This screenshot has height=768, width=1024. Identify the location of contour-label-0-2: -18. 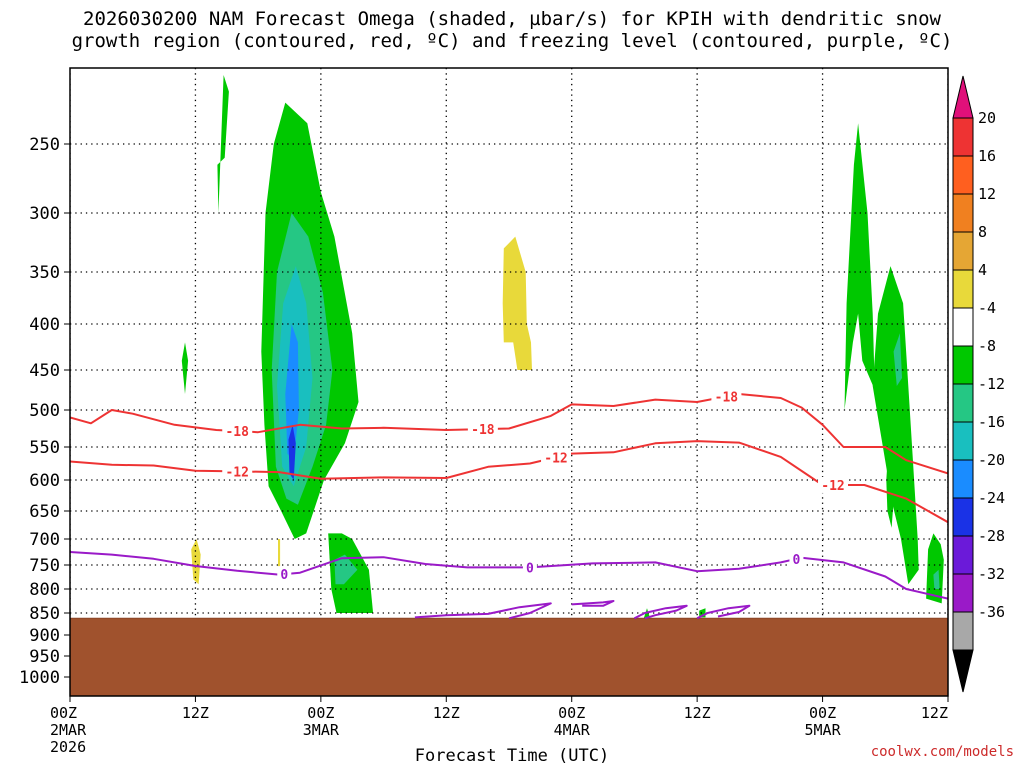
(727, 397).